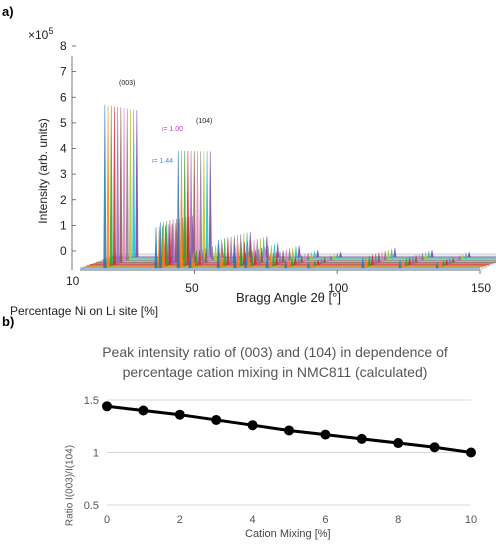  I want to click on x-tick-label: 2, so click(180, 520).